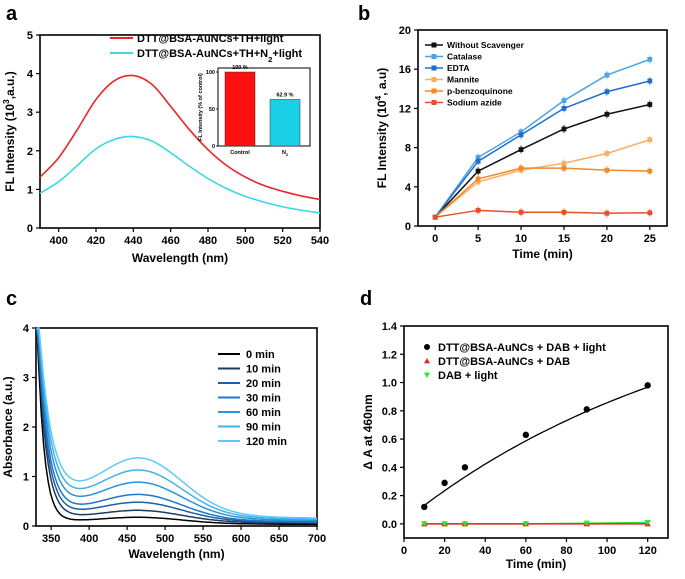 This screenshot has width=685, height=579. Describe the element at coordinates (127, 539) in the screenshot. I see `x-tick-label: 450` at that location.